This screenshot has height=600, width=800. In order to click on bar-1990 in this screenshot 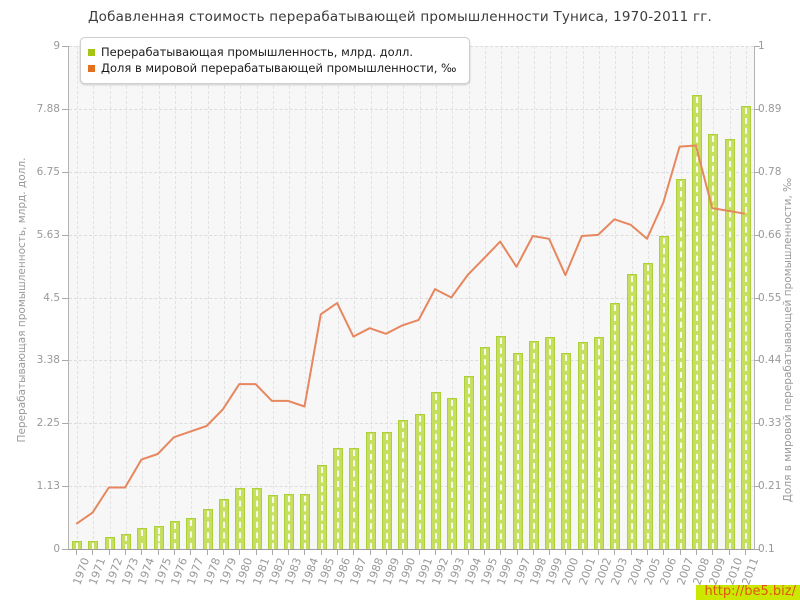, I will do `click(403, 484)`.